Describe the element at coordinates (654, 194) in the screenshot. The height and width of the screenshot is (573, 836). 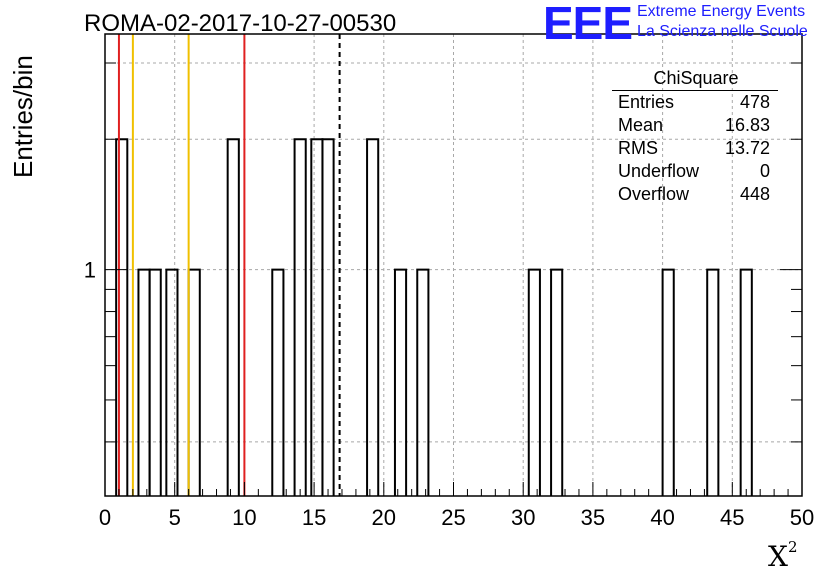
I see `stats-label: Overflow` at that location.